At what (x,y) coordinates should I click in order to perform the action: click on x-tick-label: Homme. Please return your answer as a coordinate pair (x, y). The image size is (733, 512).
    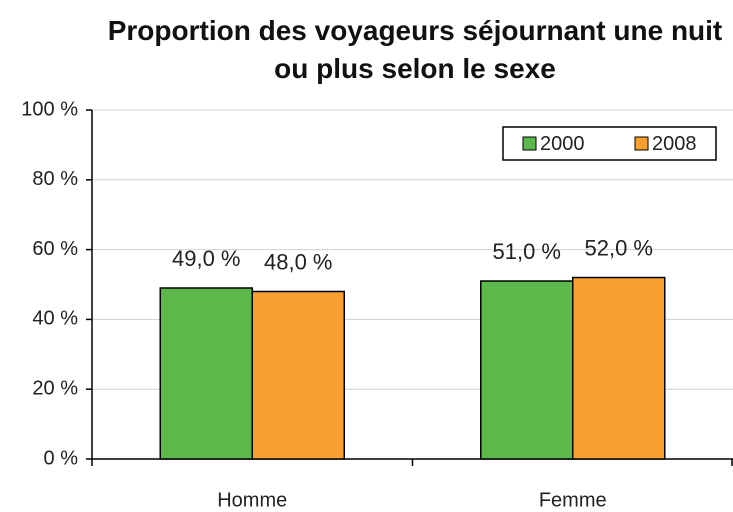
    Looking at the image, I should click on (252, 500).